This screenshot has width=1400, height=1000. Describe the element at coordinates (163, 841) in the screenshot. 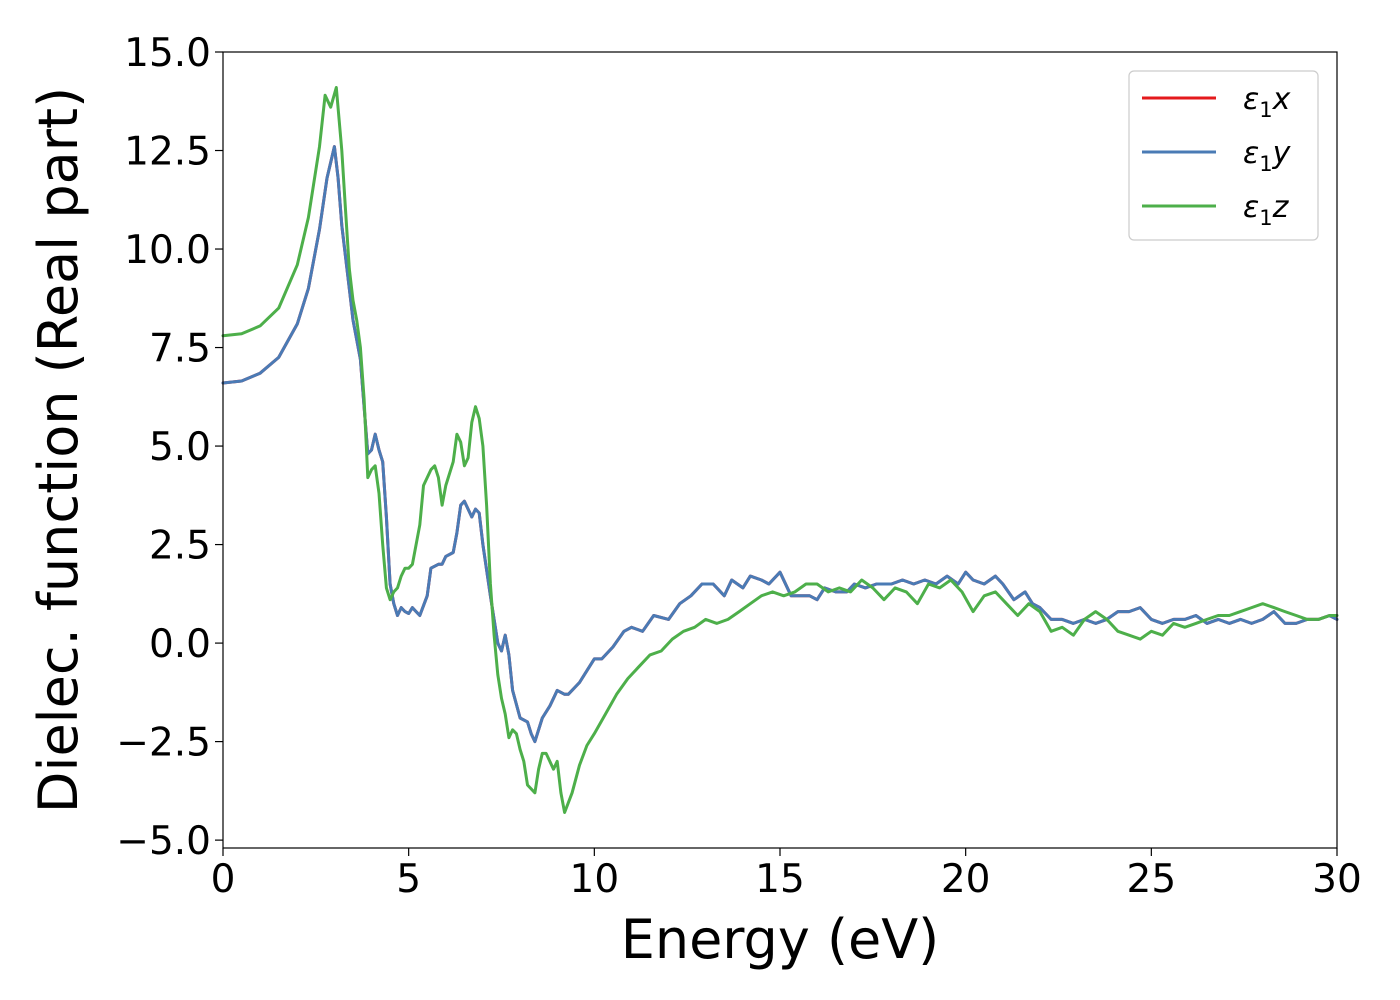

I see `y-tick-label: −5.0` at that location.